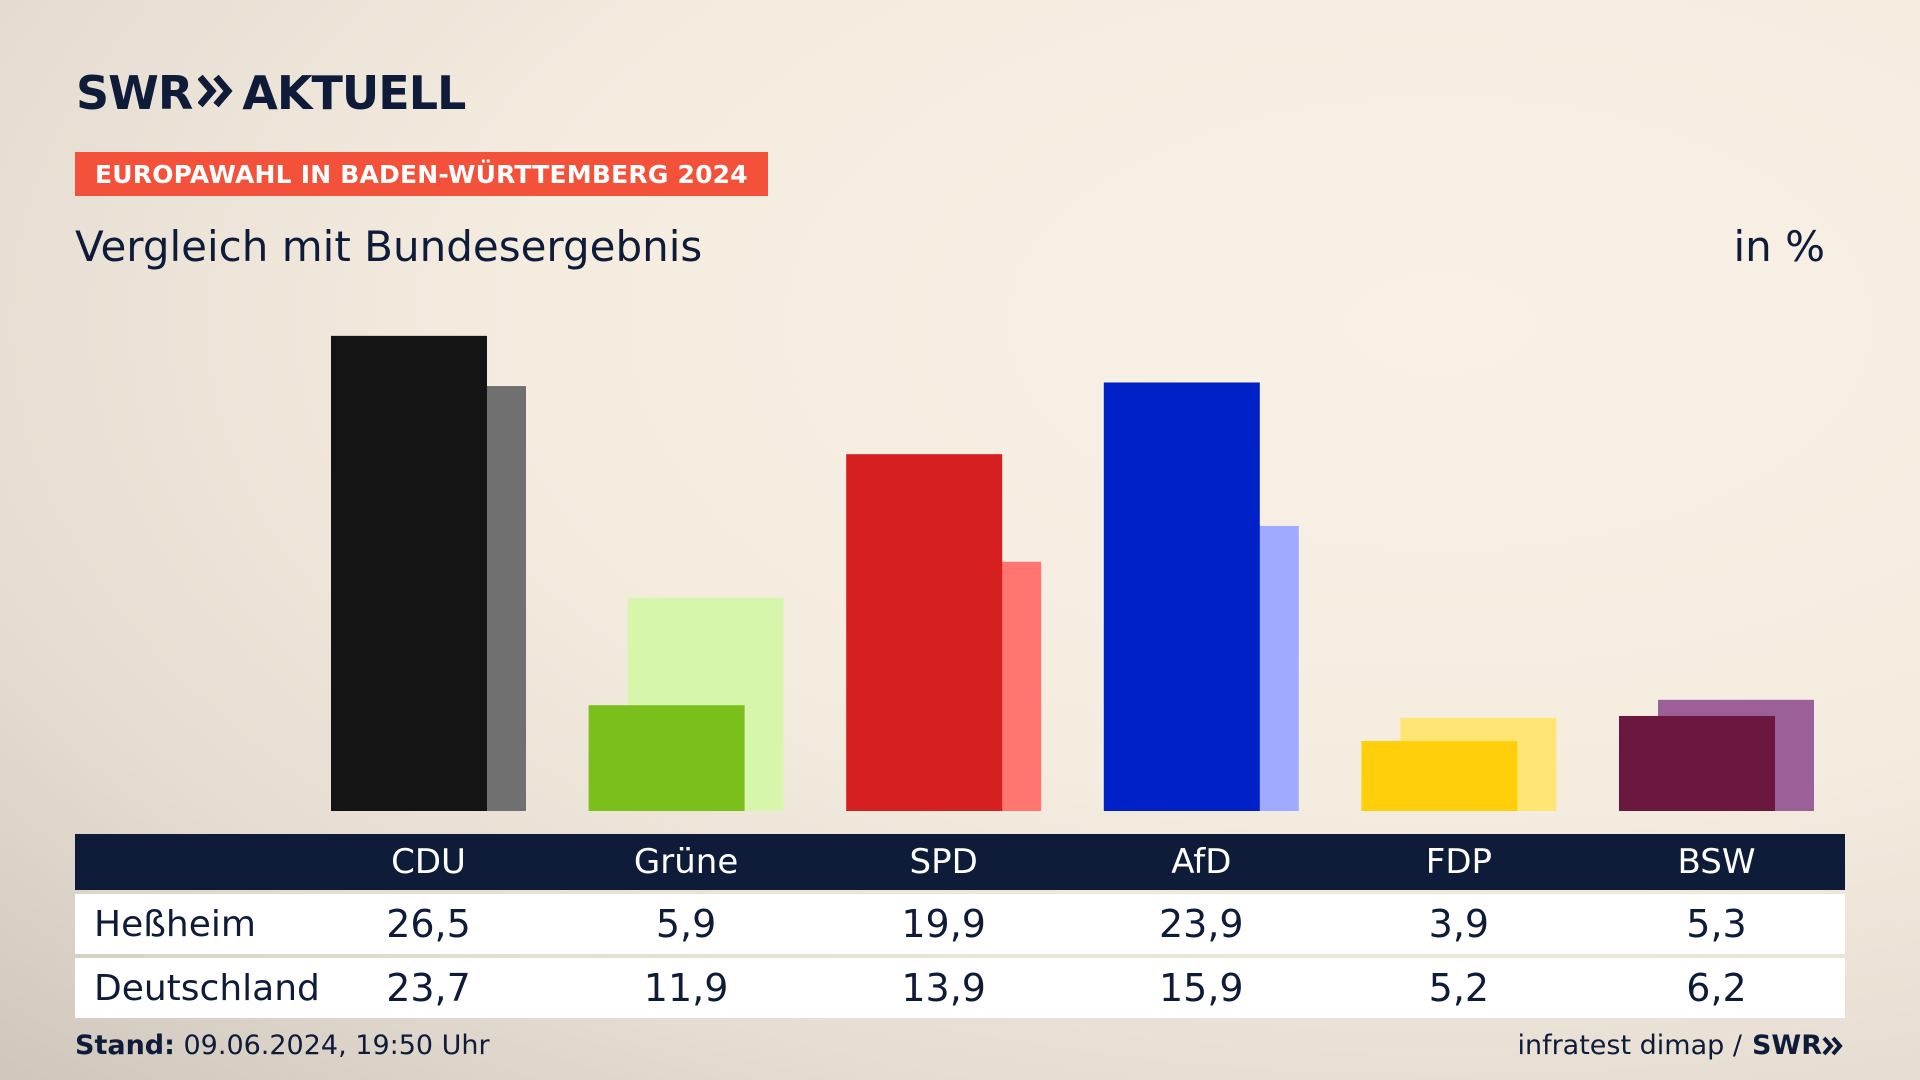 This screenshot has height=1080, width=1920. I want to click on swr-small-logo: SWR, so click(1798, 1045).